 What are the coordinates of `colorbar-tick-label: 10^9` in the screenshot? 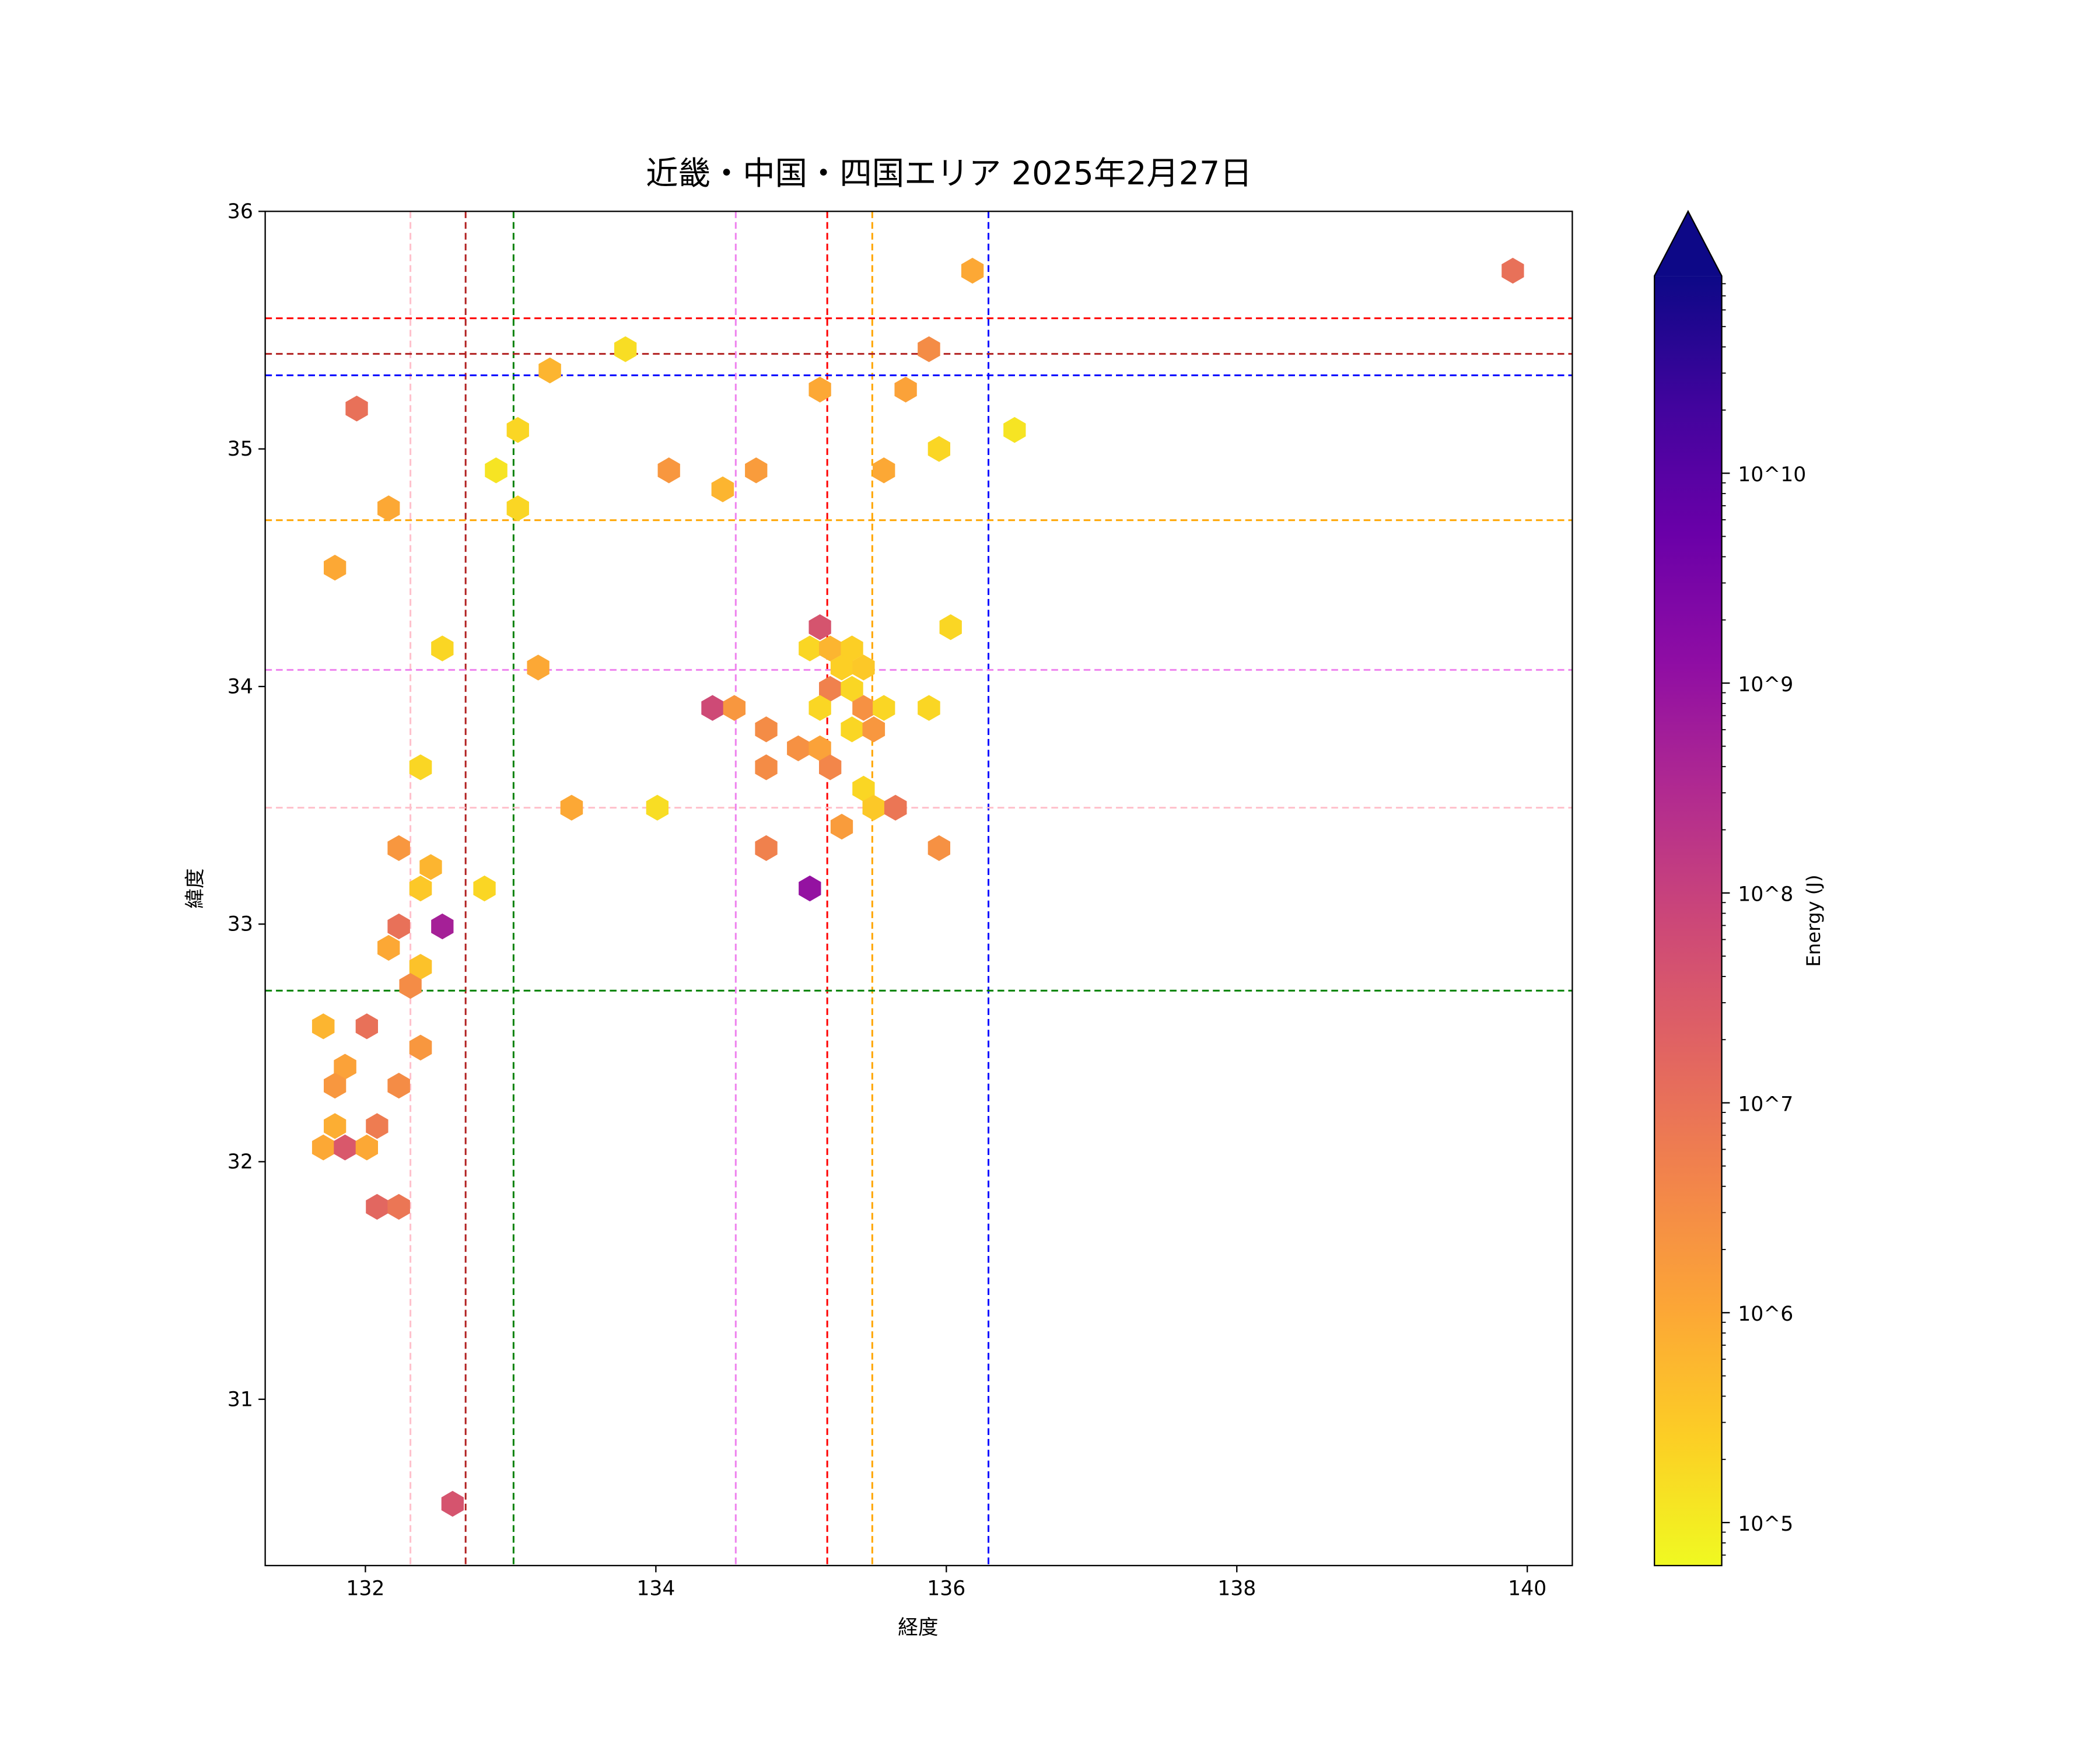 It's located at (1765, 684).